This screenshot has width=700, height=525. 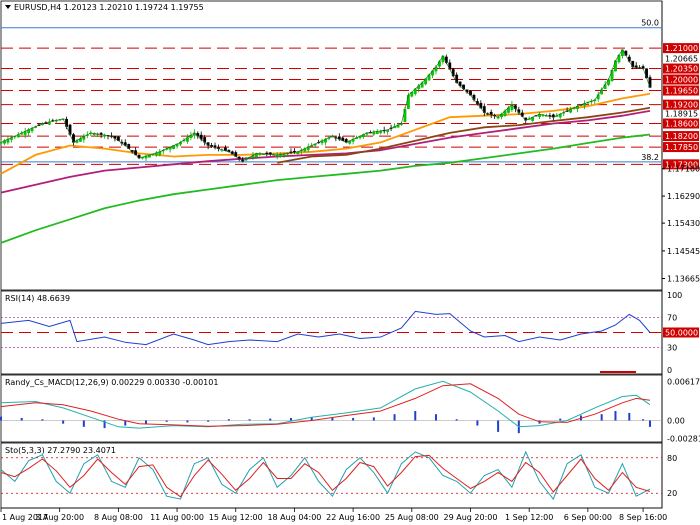 What do you see at coordinates (25, 517) in the screenshot?
I see `x-tick-label: 1 Aug 2017` at bounding box center [25, 517].